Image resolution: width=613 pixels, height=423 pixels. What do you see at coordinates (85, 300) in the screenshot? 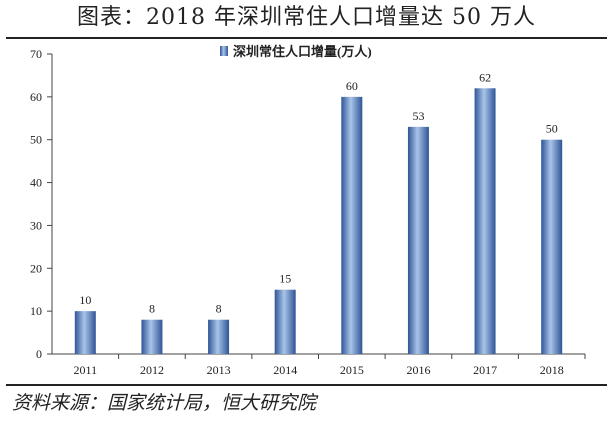
I see `data-label: 10` at bounding box center [85, 300].